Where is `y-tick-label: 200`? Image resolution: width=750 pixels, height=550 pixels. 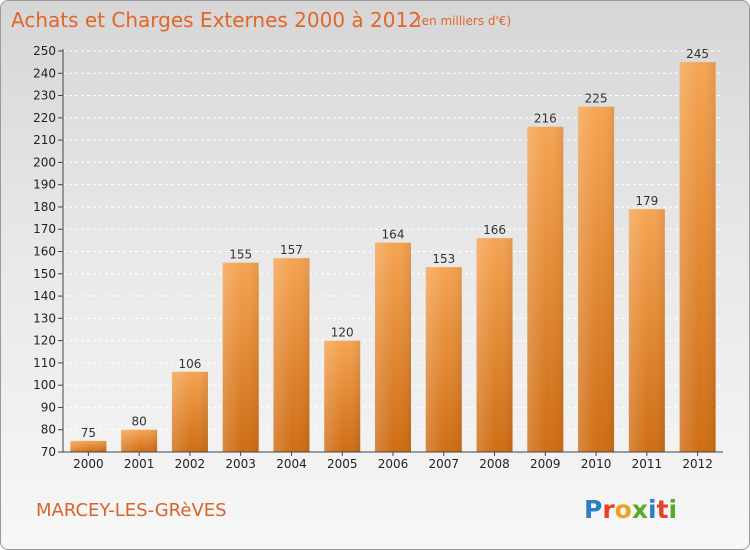 y-tick-label: 200 is located at coordinates (44, 162).